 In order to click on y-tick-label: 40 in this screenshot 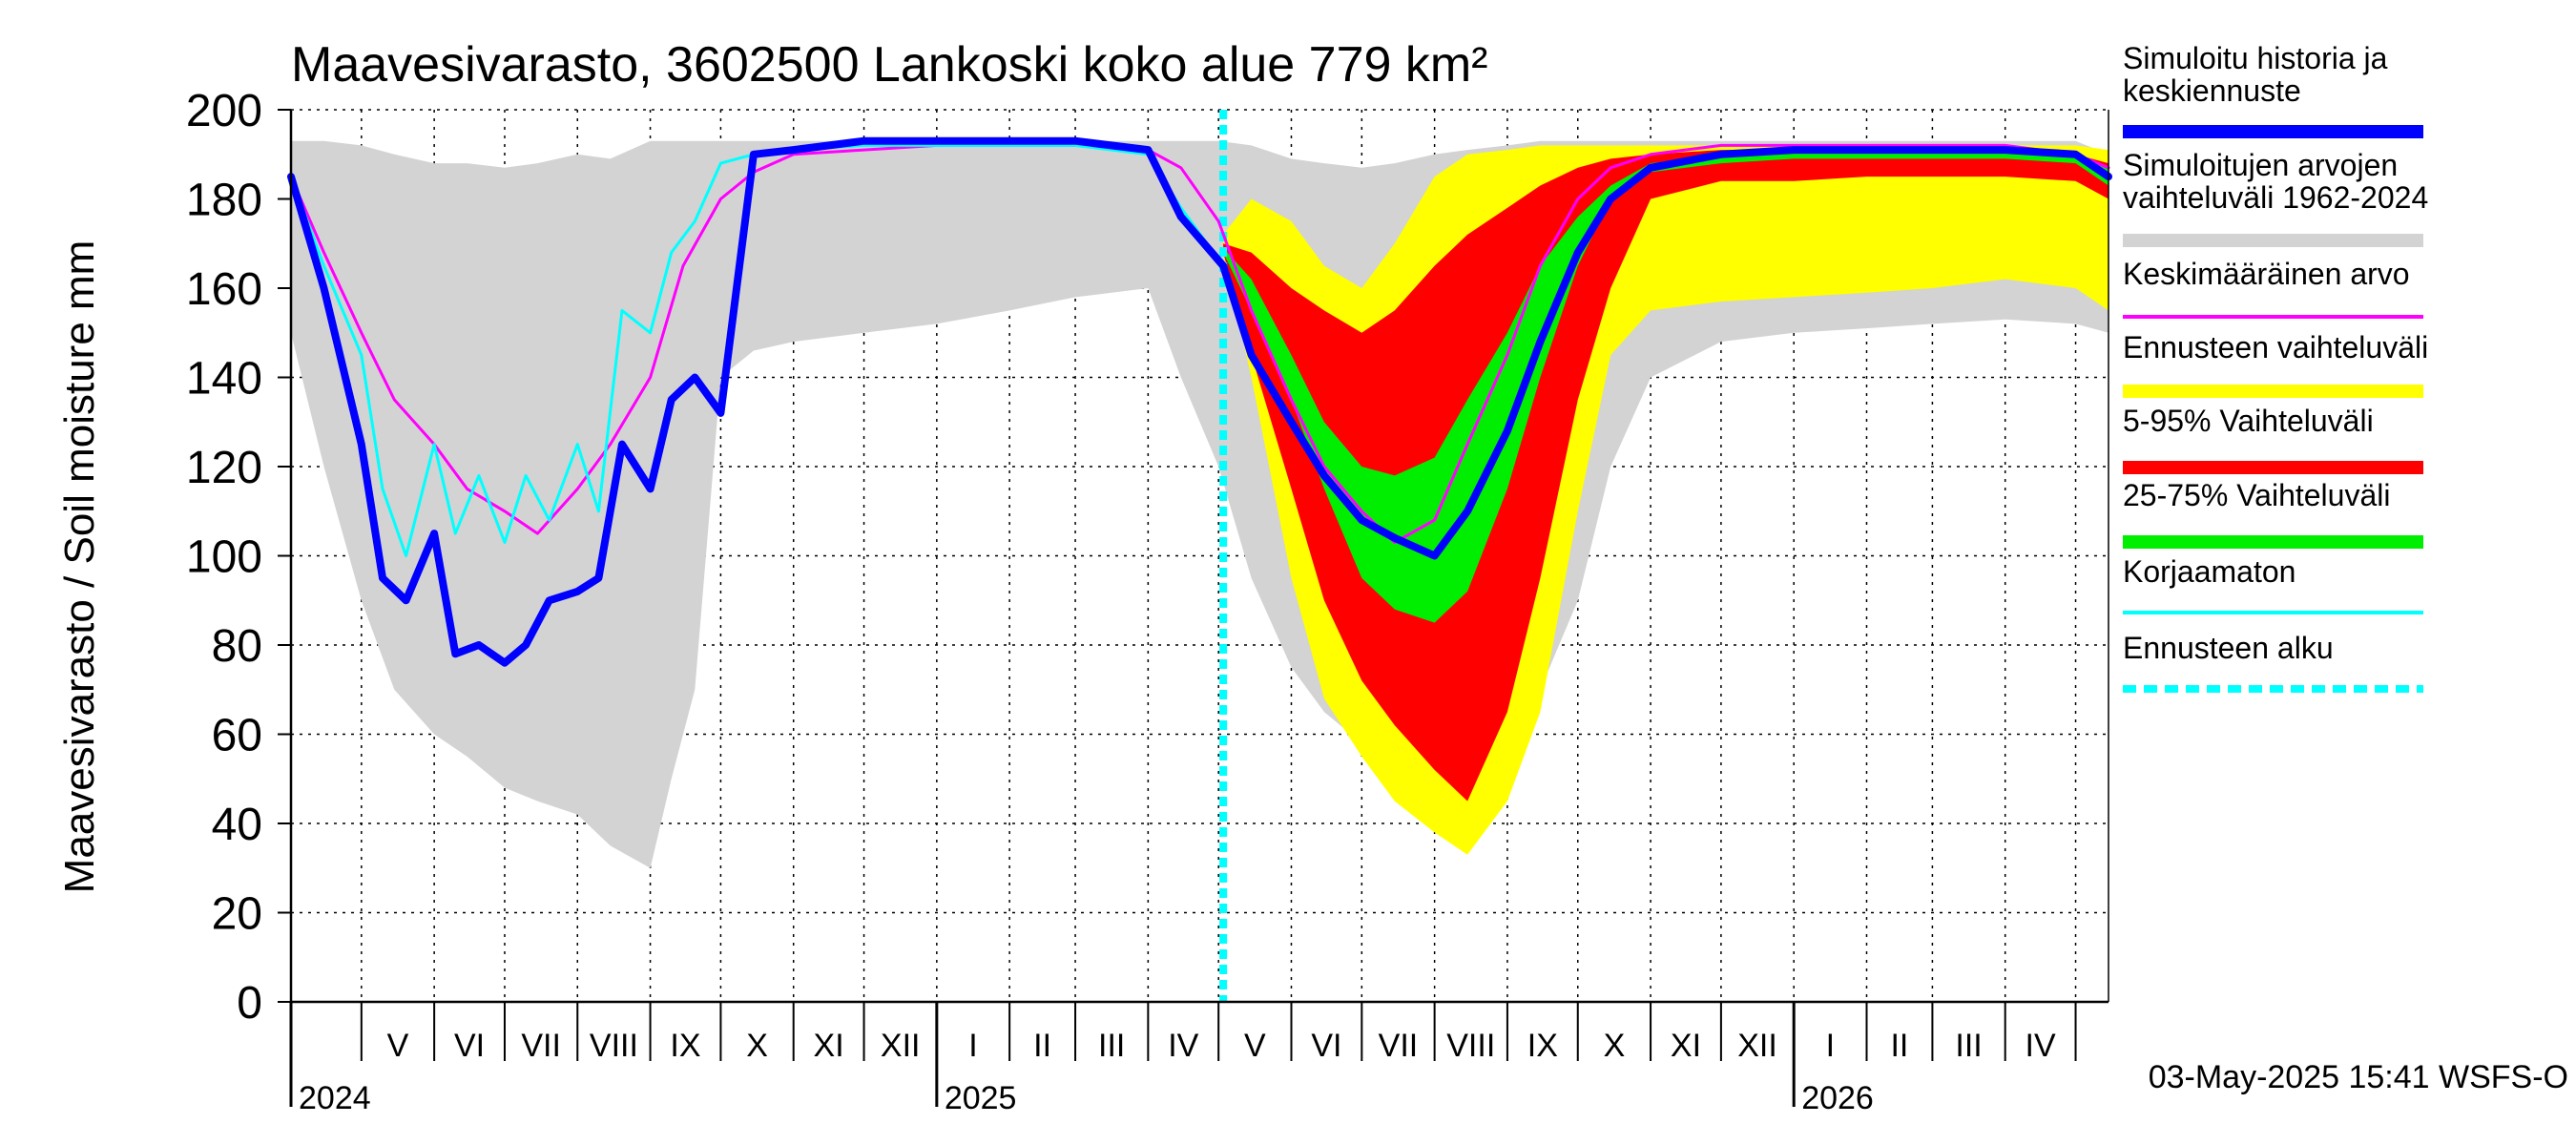, I will do `click(237, 825)`.